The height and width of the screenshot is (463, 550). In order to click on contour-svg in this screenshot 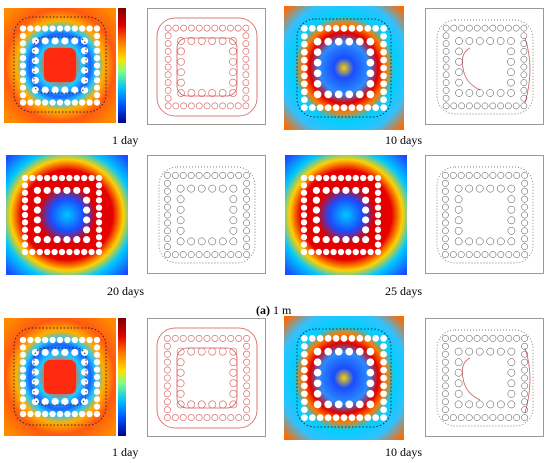, I will do `click(206, 214)`.